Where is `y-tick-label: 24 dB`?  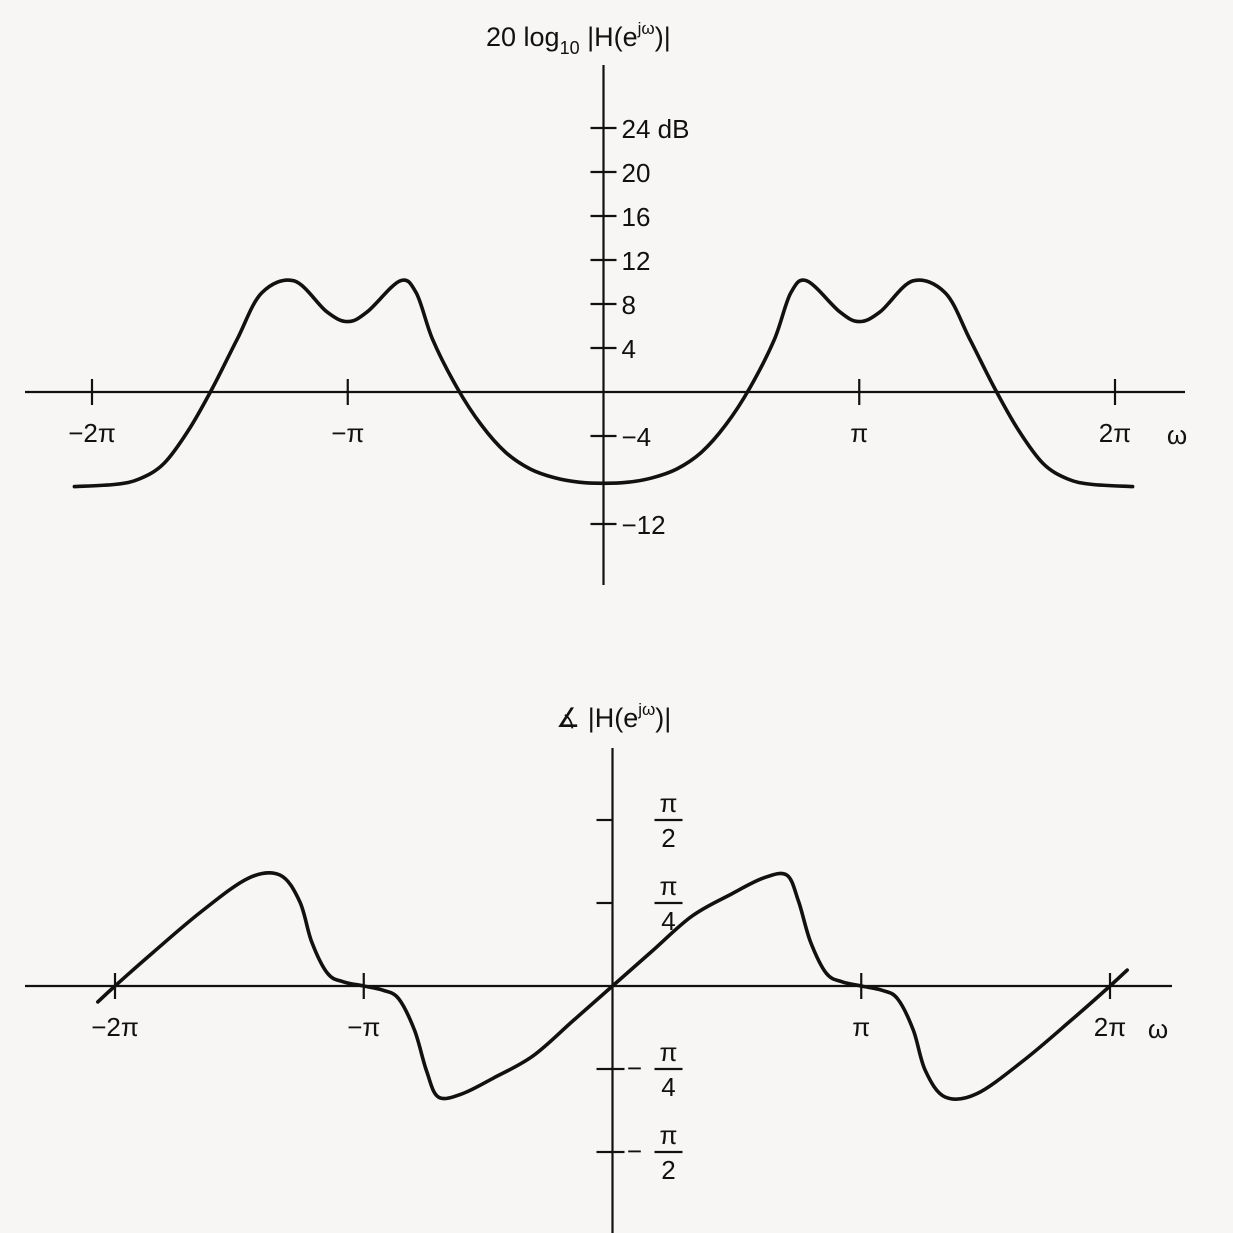
y-tick-label: 24 dB is located at coordinates (656, 129).